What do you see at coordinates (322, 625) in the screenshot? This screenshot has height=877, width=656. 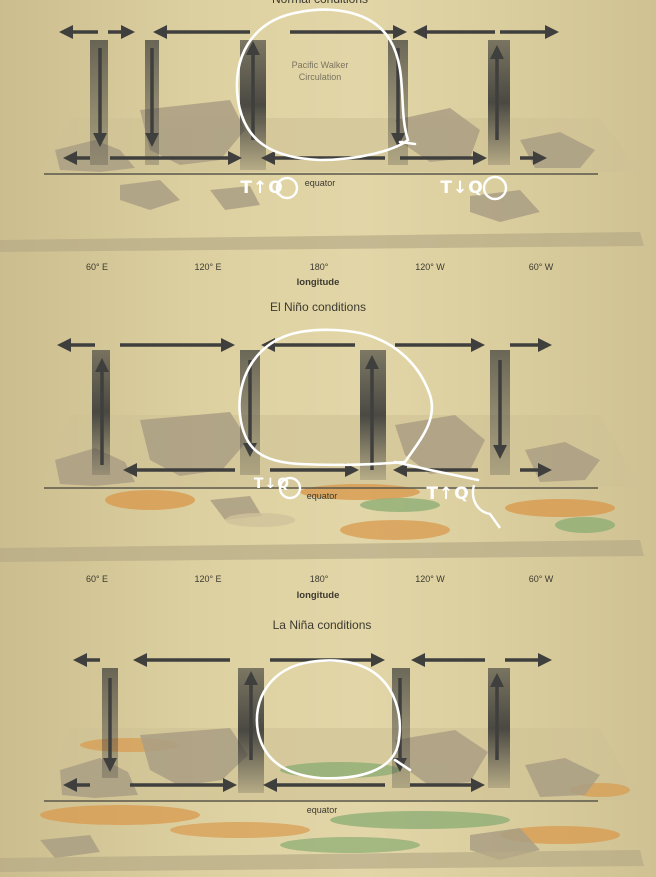 I see `panel-title-la-nina: La Niña conditions` at bounding box center [322, 625].